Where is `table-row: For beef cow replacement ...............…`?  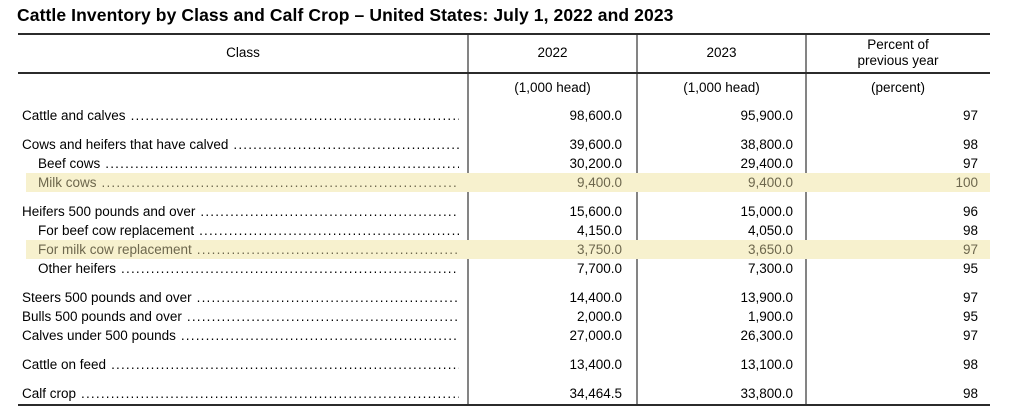
table-row: For beef cow replacement ...............… is located at coordinates (504, 230).